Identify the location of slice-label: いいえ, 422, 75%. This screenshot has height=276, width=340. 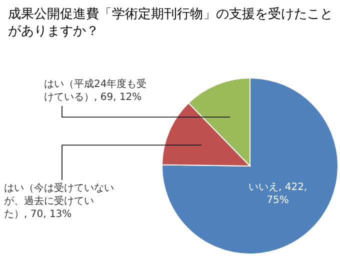
(278, 194).